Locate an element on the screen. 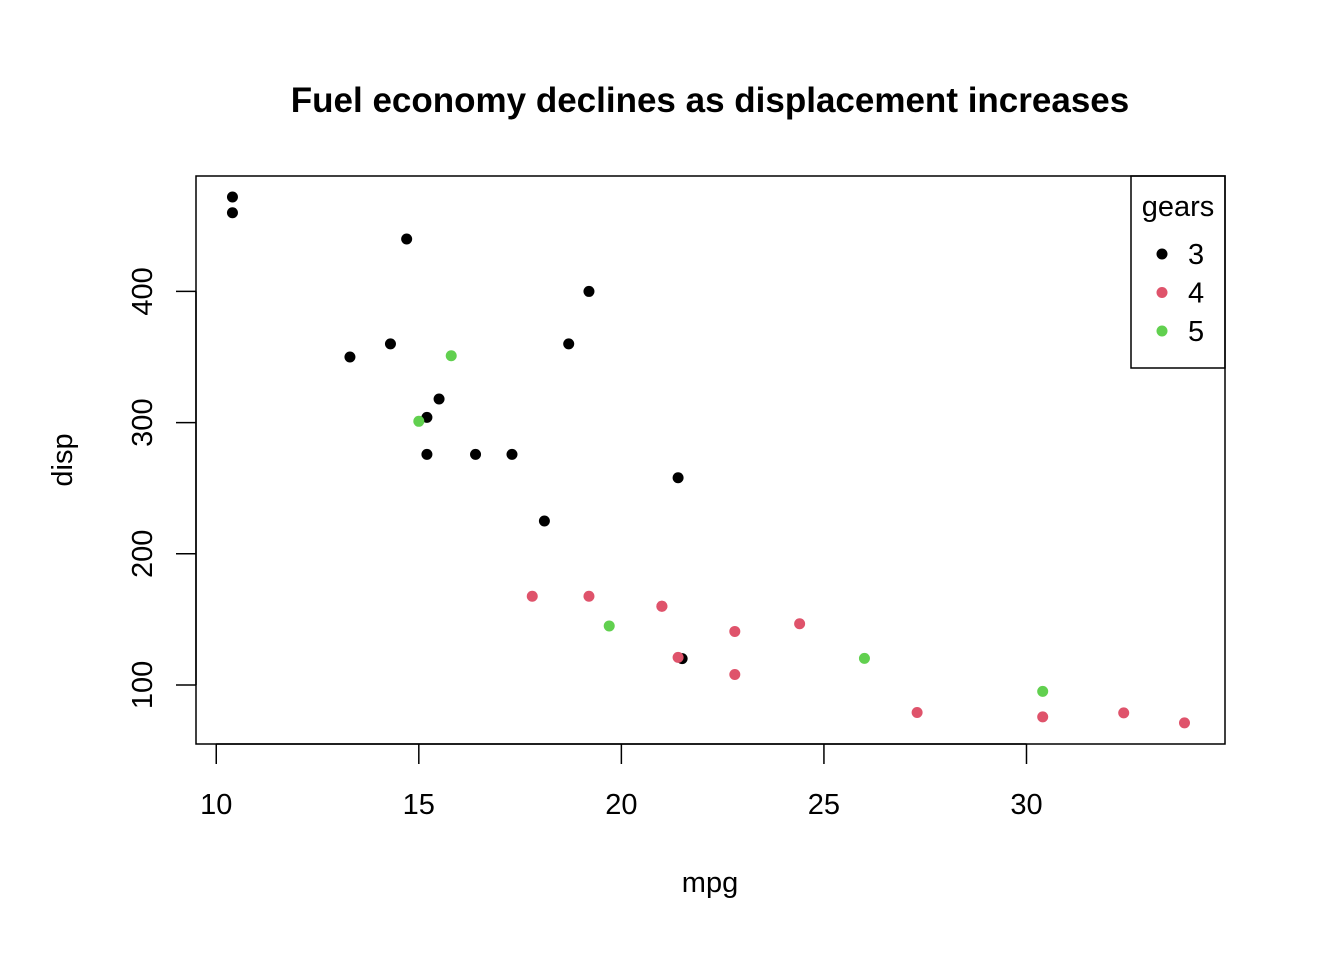  legend-title: gears is located at coordinates (1178, 207).